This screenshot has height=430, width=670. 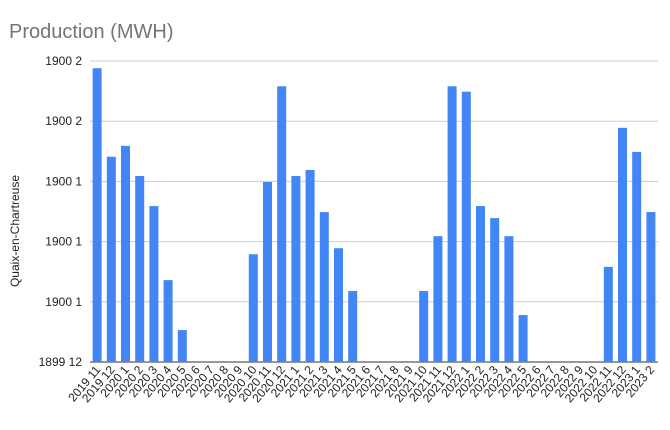 I want to click on y-tick-label: 1899 12, so click(x=61, y=362).